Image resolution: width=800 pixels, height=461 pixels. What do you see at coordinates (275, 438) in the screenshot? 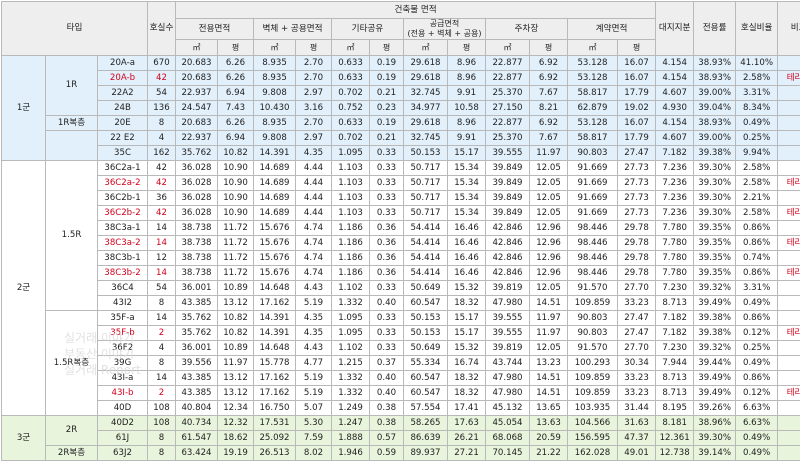
I see `value-cell: 25.092` at bounding box center [275, 438].